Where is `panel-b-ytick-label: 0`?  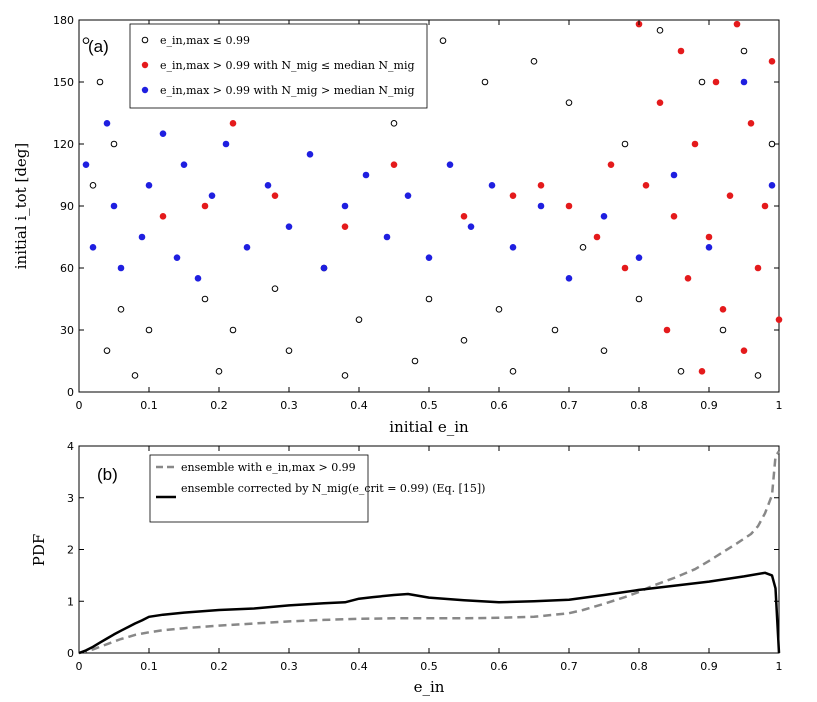
panel-b-ytick-label: 0 is located at coordinates (70, 653).